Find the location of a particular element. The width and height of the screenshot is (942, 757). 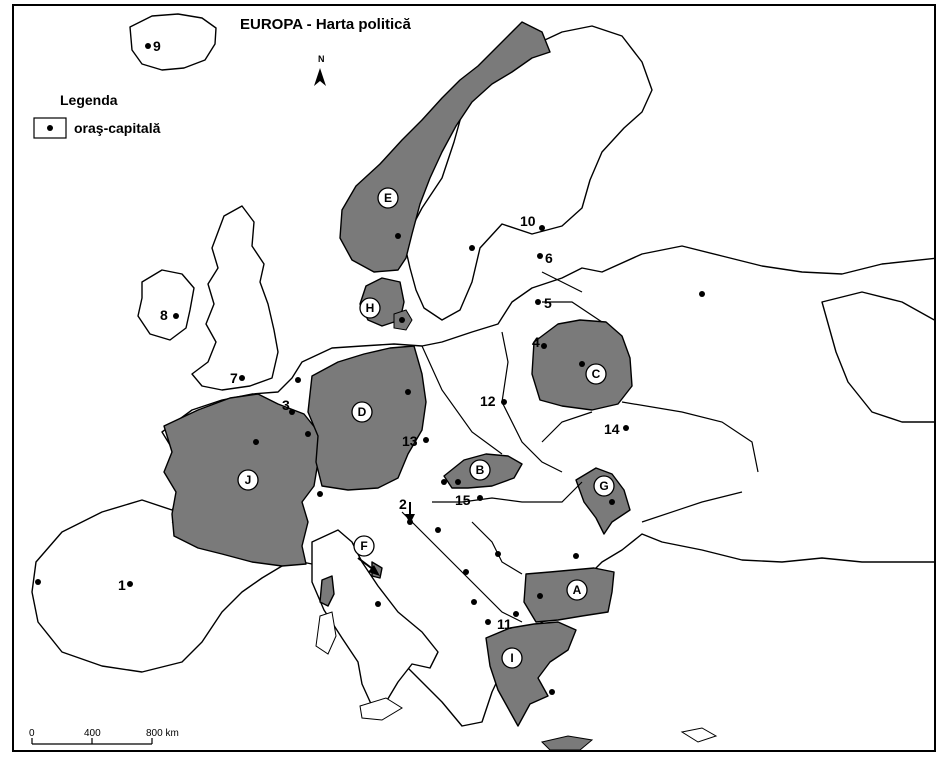

svg-text: E is located at coordinates (388, 198).